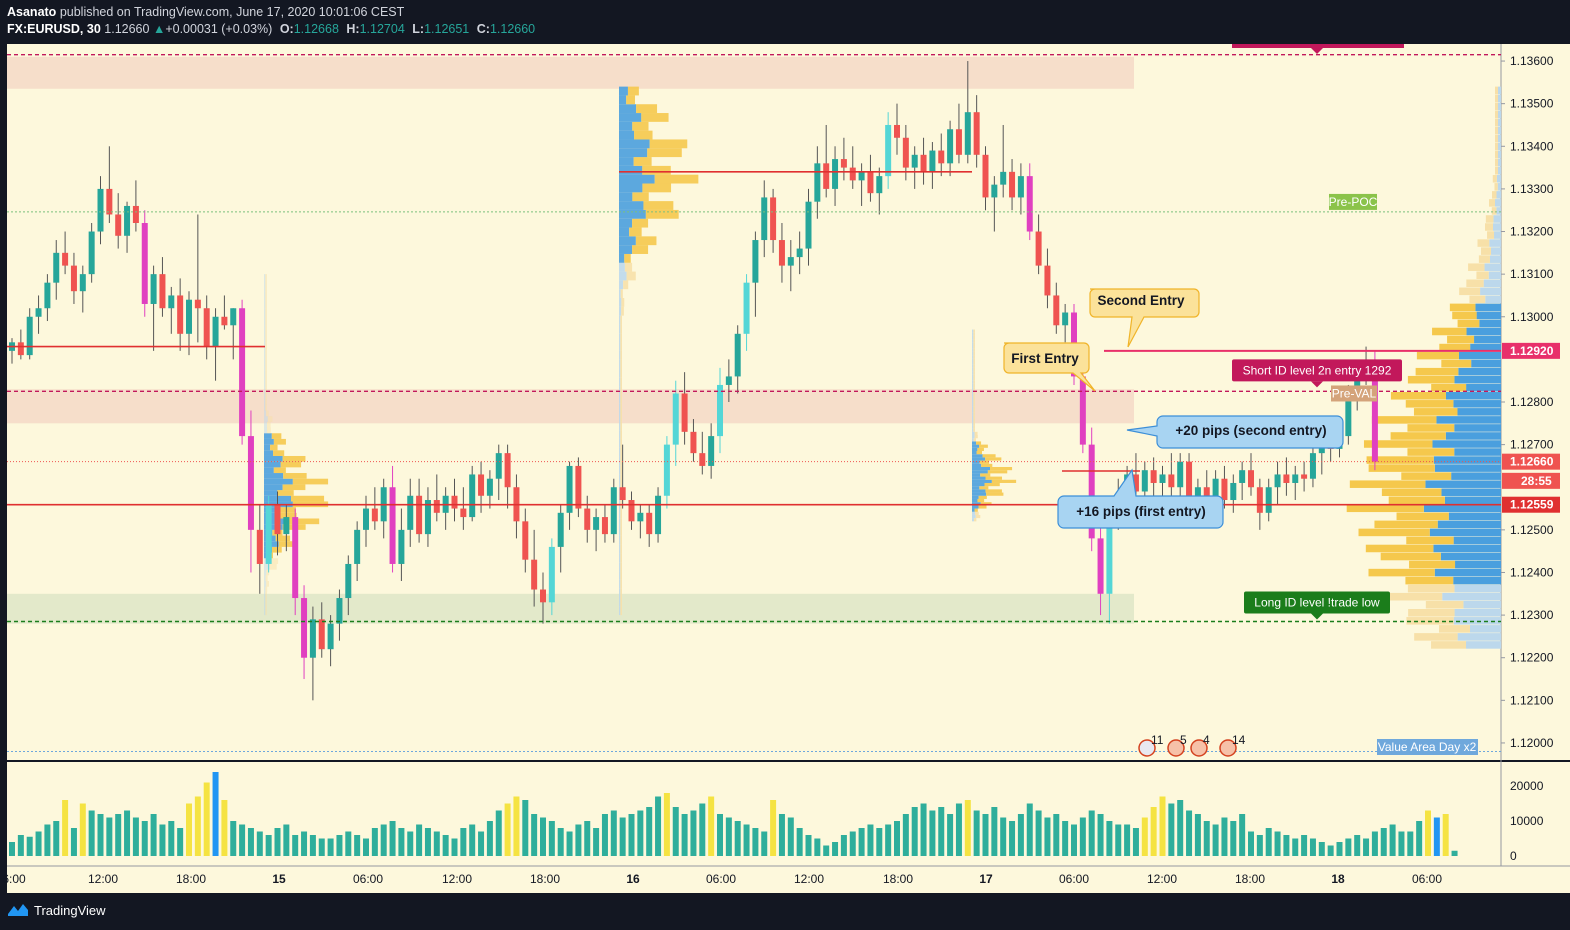 The width and height of the screenshot is (1570, 930). Describe the element at coordinates (809, 879) in the screenshot. I see `time-tick-label: 12:00` at that location.